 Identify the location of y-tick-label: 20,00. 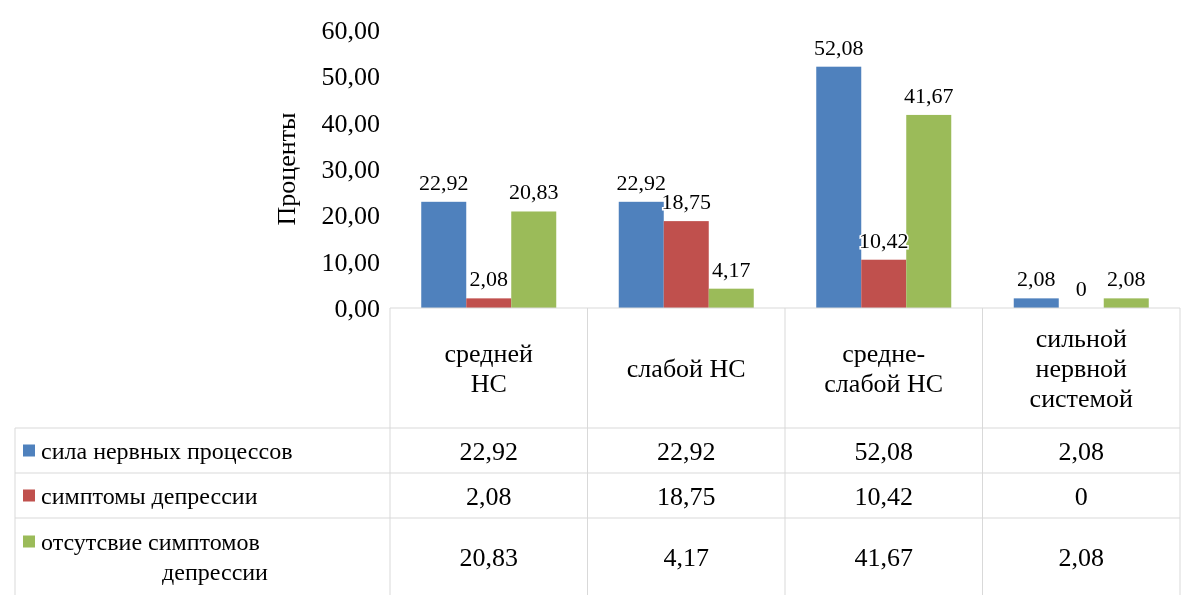
(350, 216).